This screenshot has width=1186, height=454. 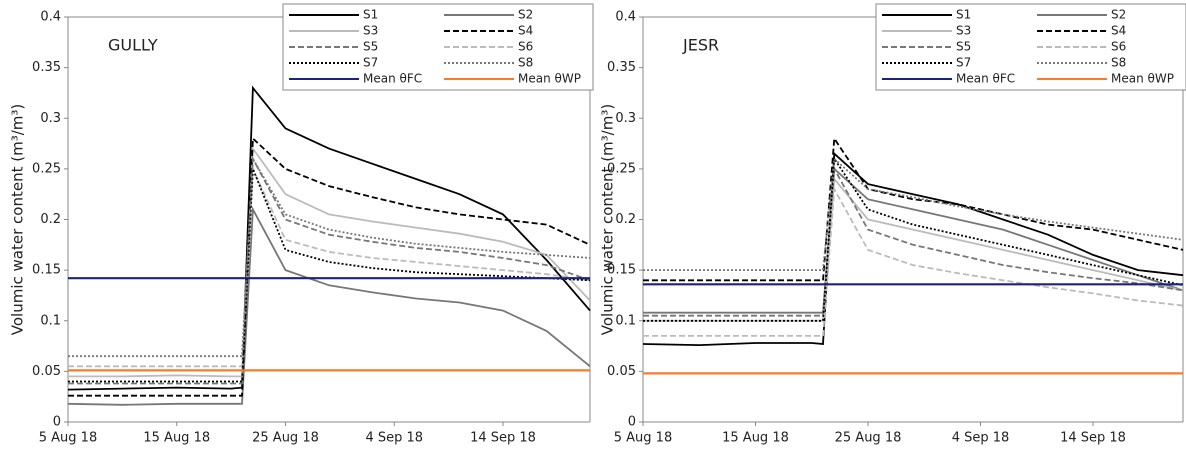 What do you see at coordinates (700, 45) in the screenshot?
I see `annotation: JESR` at bounding box center [700, 45].